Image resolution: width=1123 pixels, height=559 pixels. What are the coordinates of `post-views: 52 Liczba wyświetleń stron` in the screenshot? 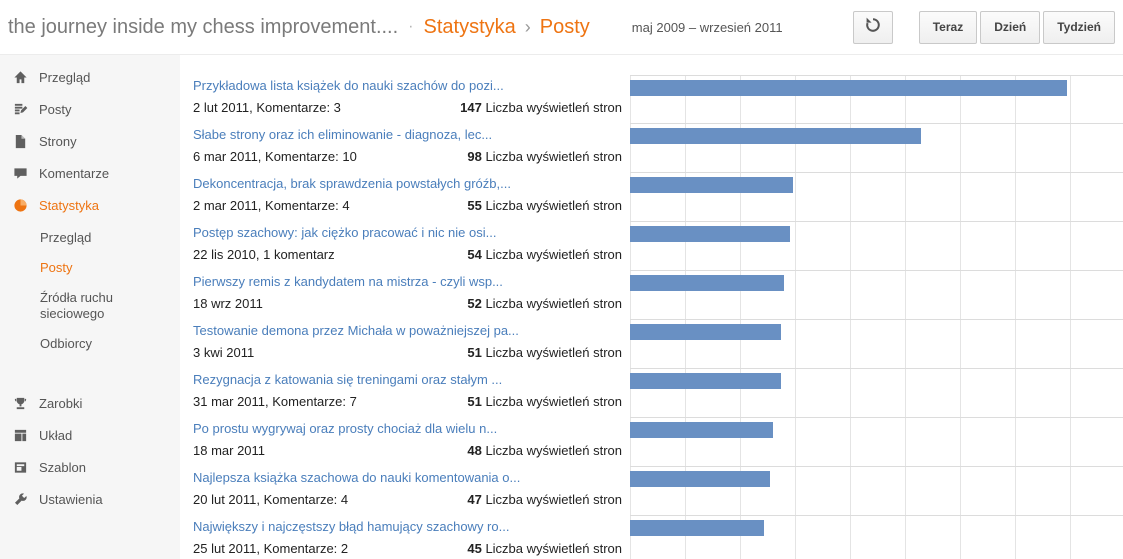 It's located at (544, 303).